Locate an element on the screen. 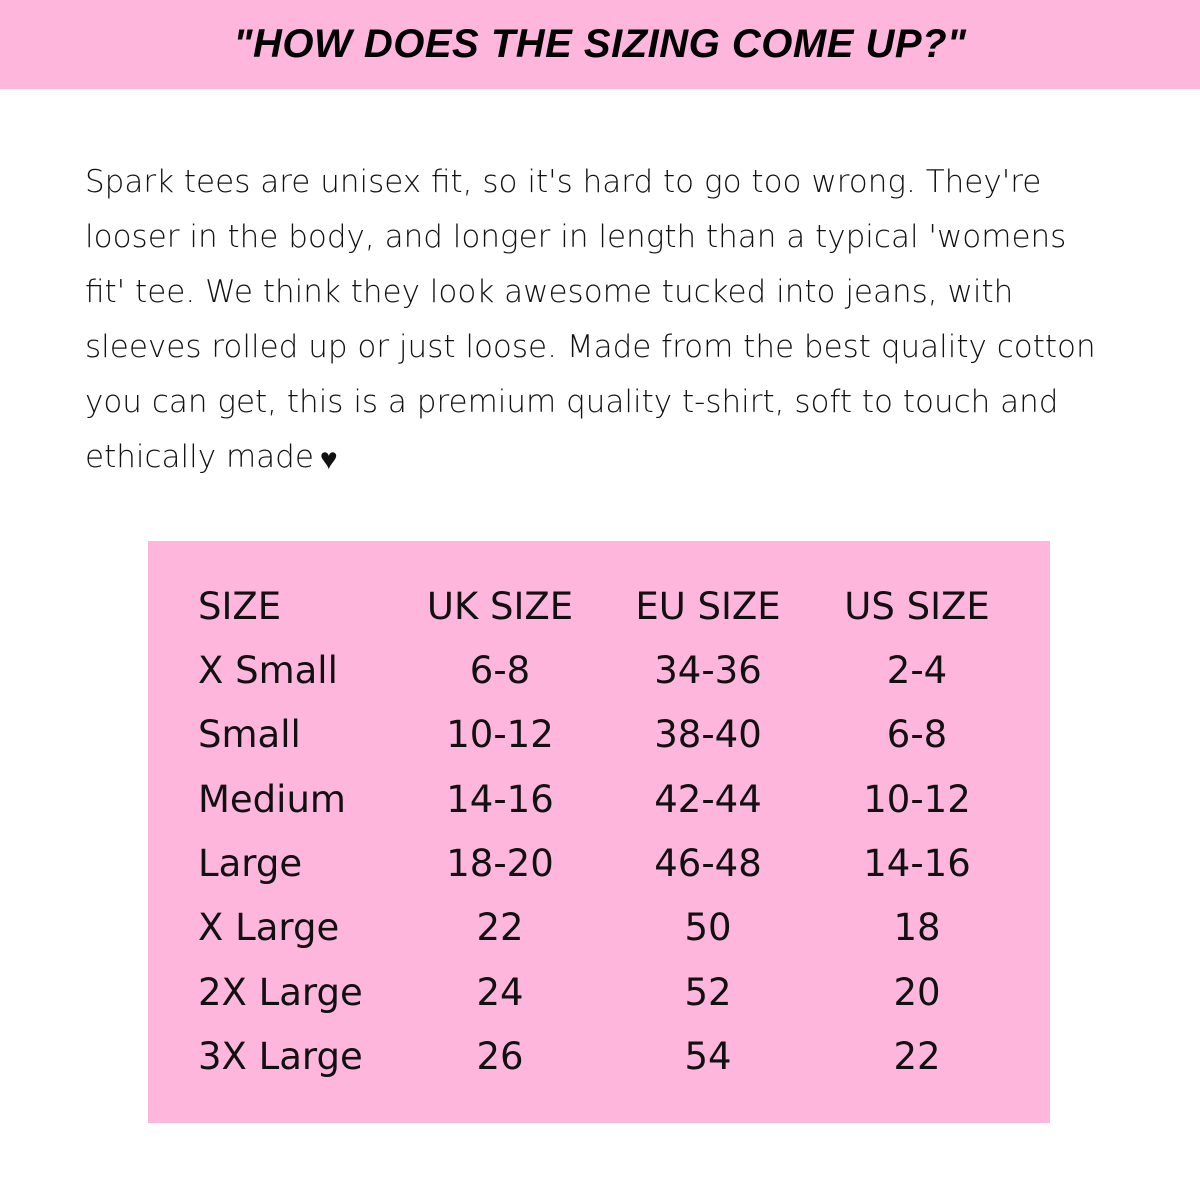  table-cell: 3X Large is located at coordinates (280, 1056).